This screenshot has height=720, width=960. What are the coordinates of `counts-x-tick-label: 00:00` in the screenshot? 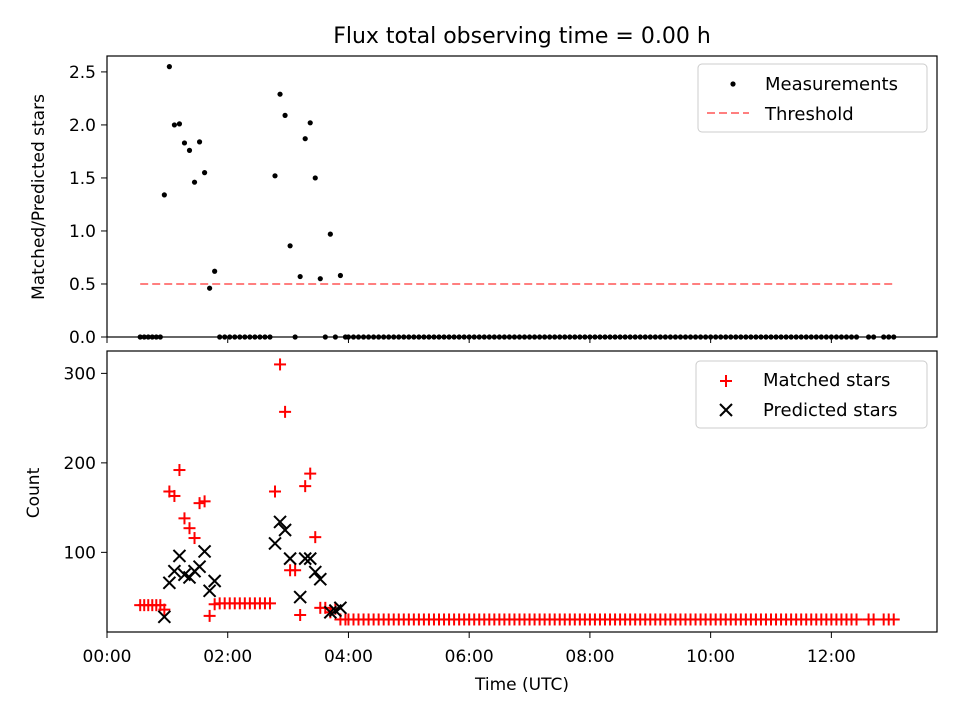 It's located at (107, 657).